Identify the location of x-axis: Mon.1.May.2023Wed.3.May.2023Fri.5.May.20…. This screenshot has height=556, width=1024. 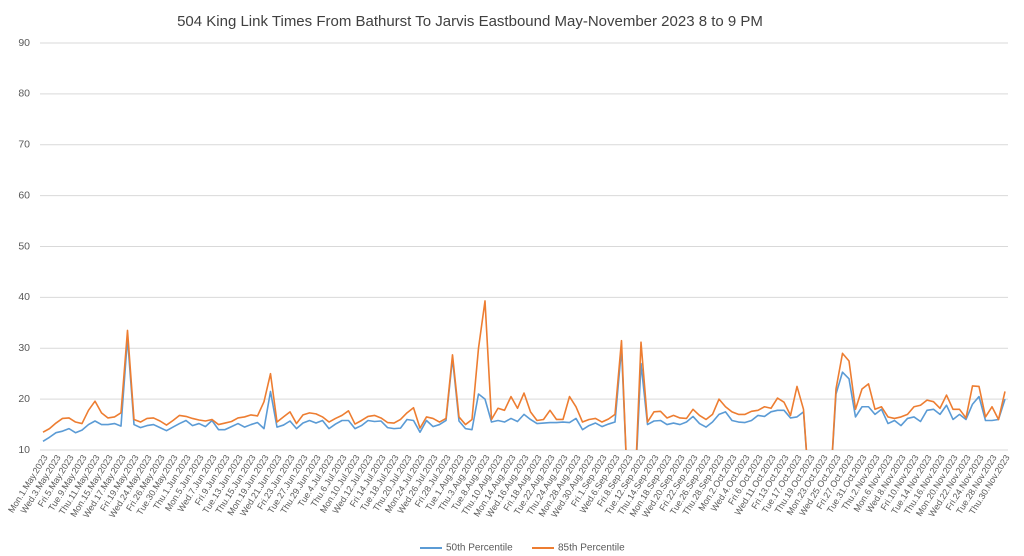
(509, 486).